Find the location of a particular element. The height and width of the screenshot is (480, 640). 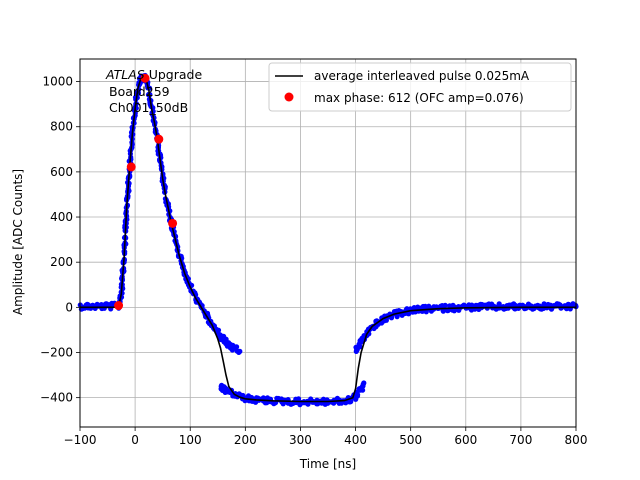

legend-entry-max-phase: max phase: 612 (OFC amp=0.076) is located at coordinates (419, 98).